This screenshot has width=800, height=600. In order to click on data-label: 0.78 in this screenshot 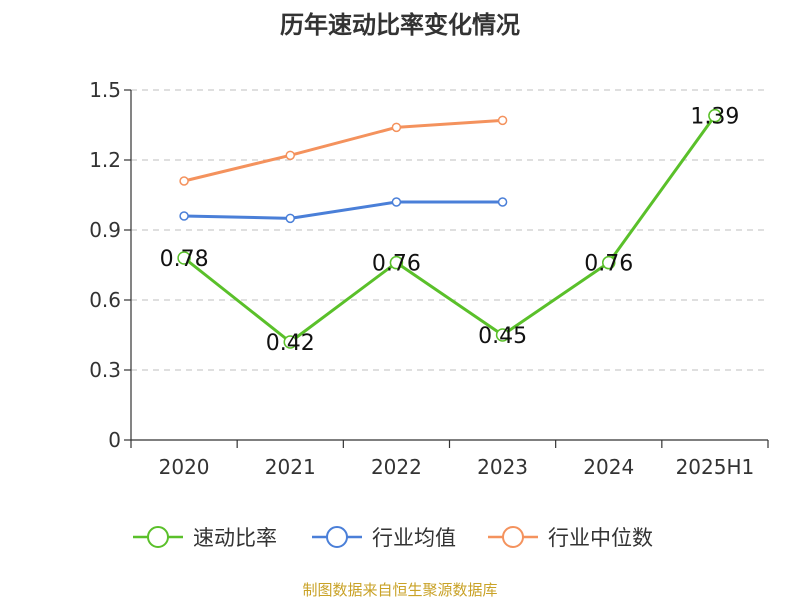, I will do `click(184, 259)`.